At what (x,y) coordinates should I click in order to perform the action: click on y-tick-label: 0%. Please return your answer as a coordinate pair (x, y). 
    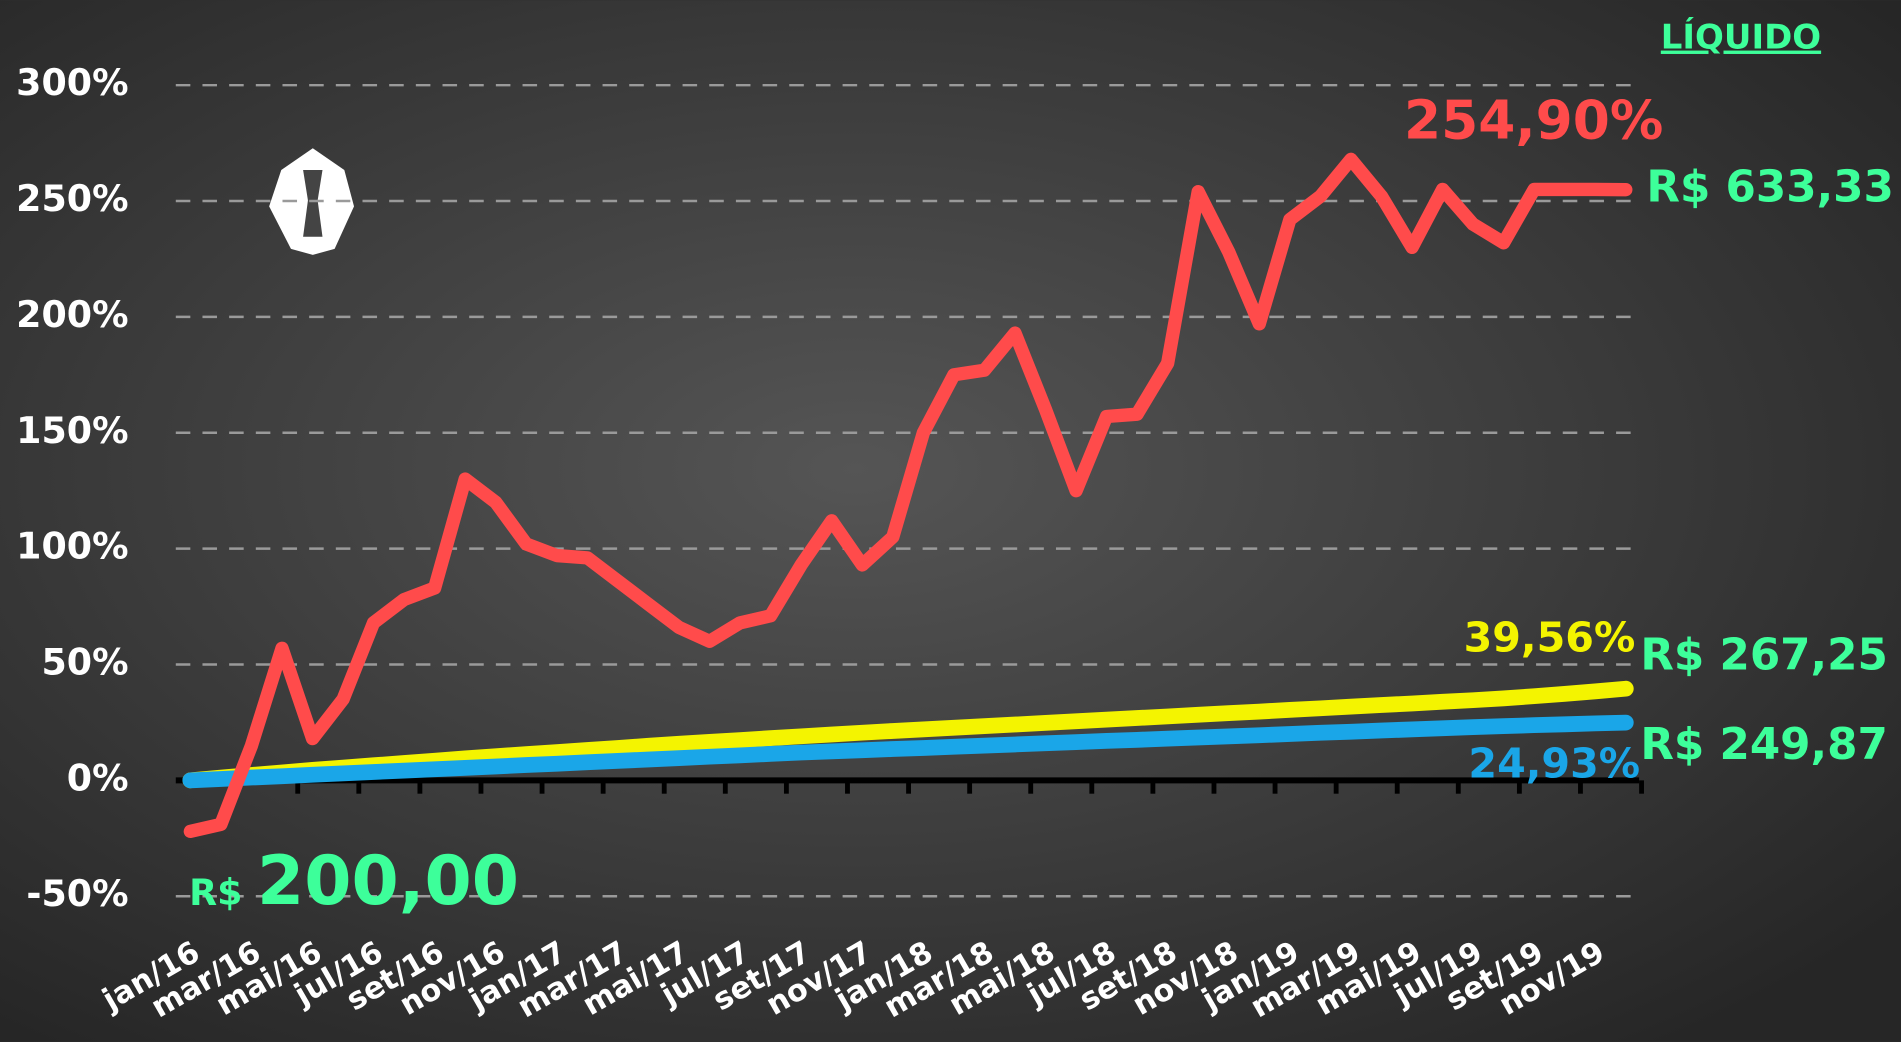
    Looking at the image, I should click on (98, 777).